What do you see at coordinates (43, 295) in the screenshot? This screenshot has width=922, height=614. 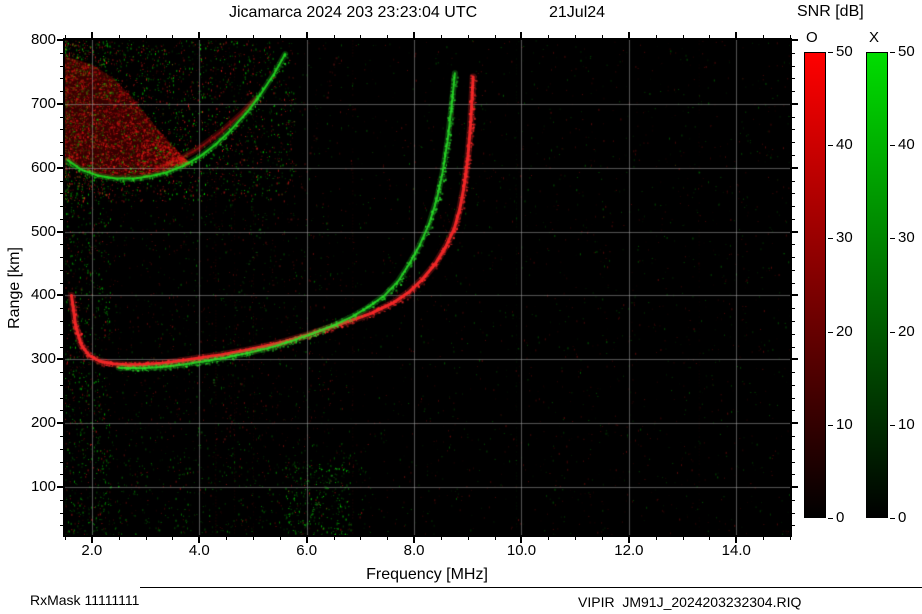 I see `y-tick-label: 400` at bounding box center [43, 295].